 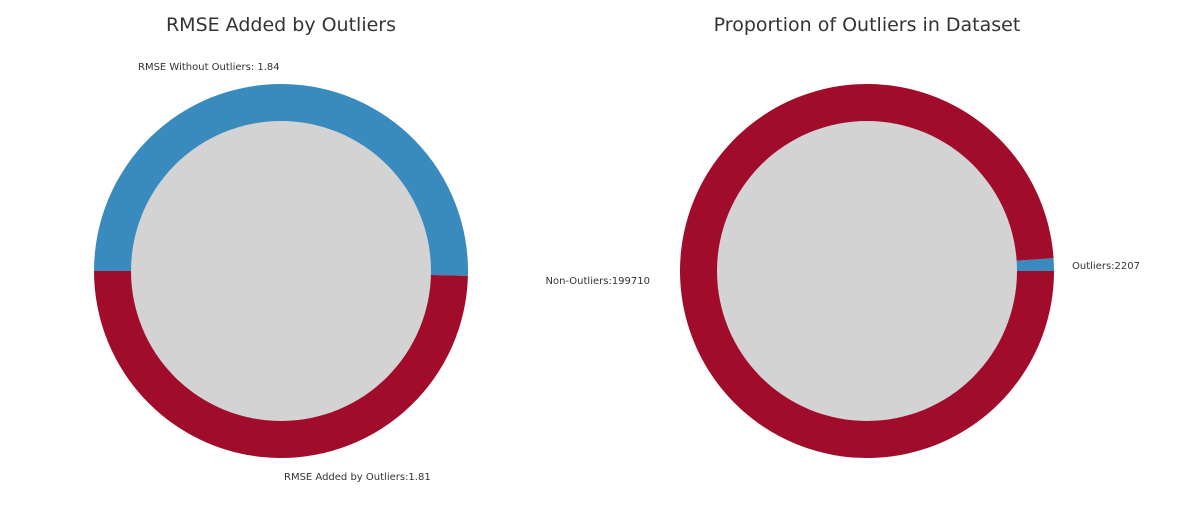 What do you see at coordinates (867, 25) in the screenshot?
I see `chart-title-outlier-proportion: Proportion of Outliers in Dataset` at bounding box center [867, 25].